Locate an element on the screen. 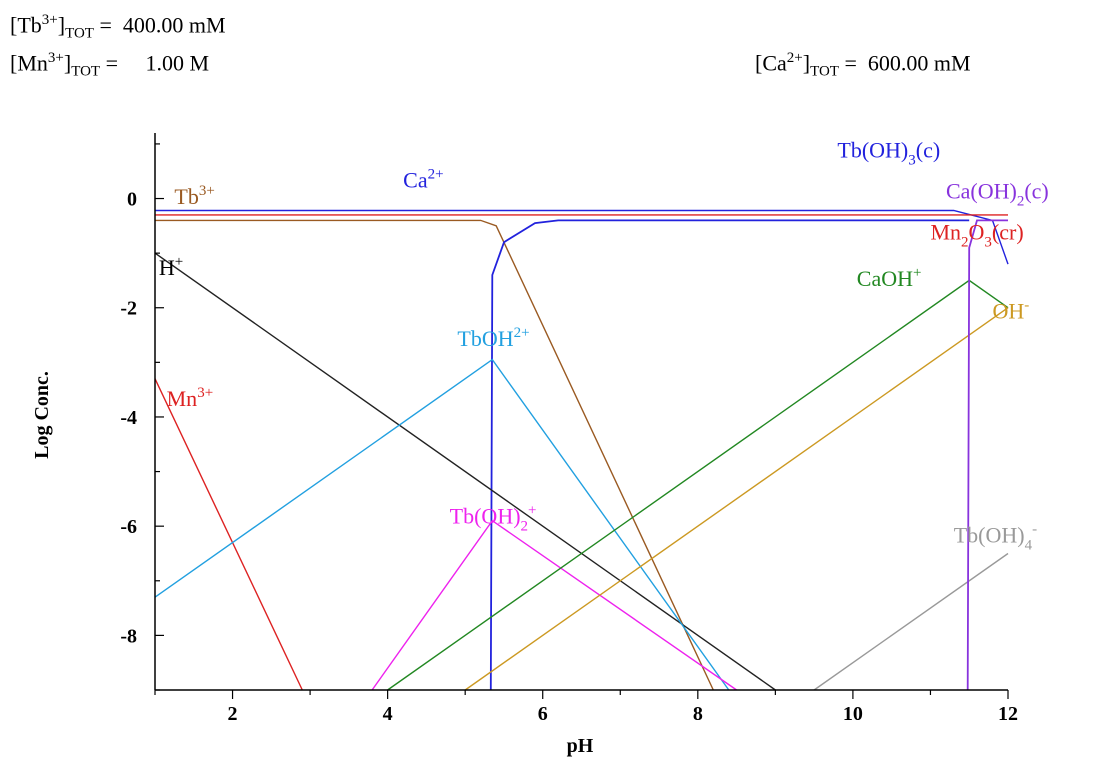  species-label: Mn3+ is located at coordinates (190, 398).